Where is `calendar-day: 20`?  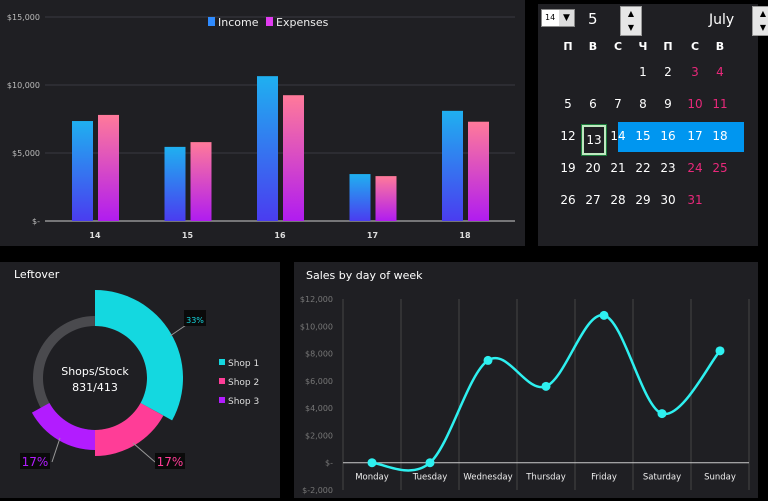 calendar-day: 20 is located at coordinates (593, 168).